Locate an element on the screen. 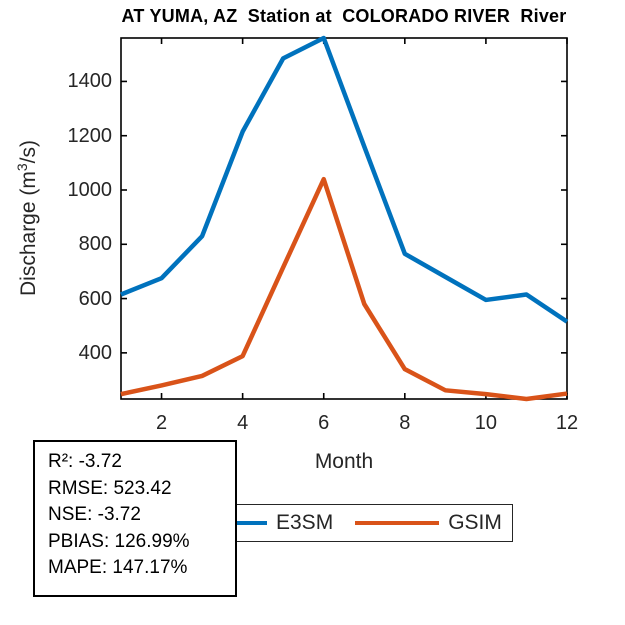 The width and height of the screenshot is (625, 625). y-tick-label: 1000 is located at coordinates (90, 190).